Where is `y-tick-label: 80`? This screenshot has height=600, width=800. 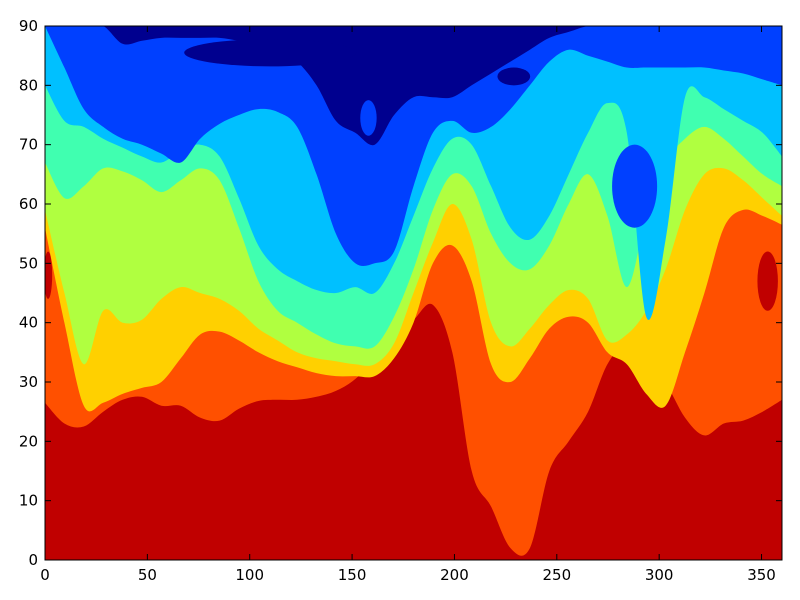 y-tick-label: 80 is located at coordinates (28, 85).